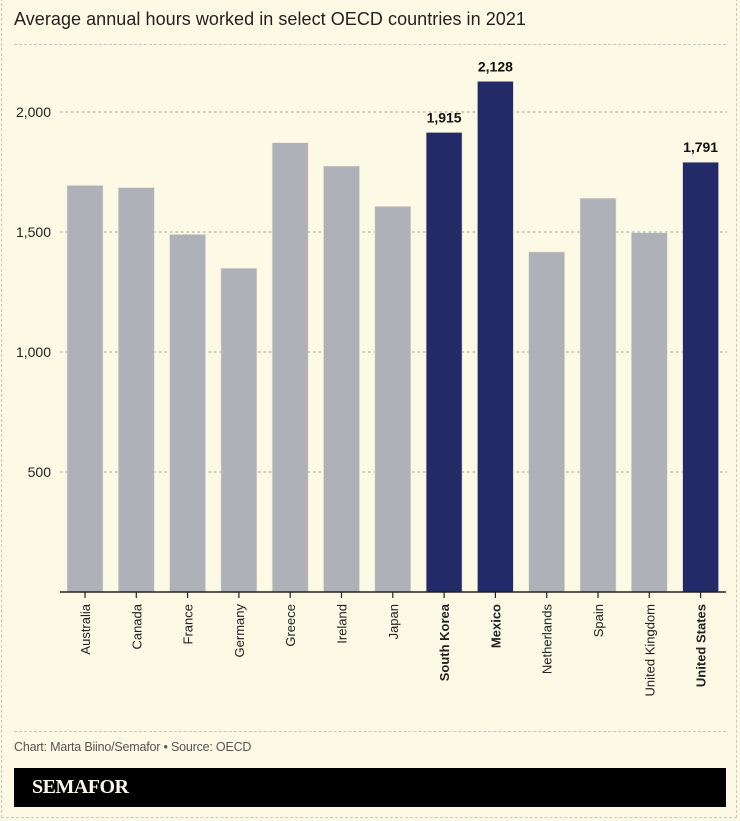  I want to click on bar-france, so click(187, 413).